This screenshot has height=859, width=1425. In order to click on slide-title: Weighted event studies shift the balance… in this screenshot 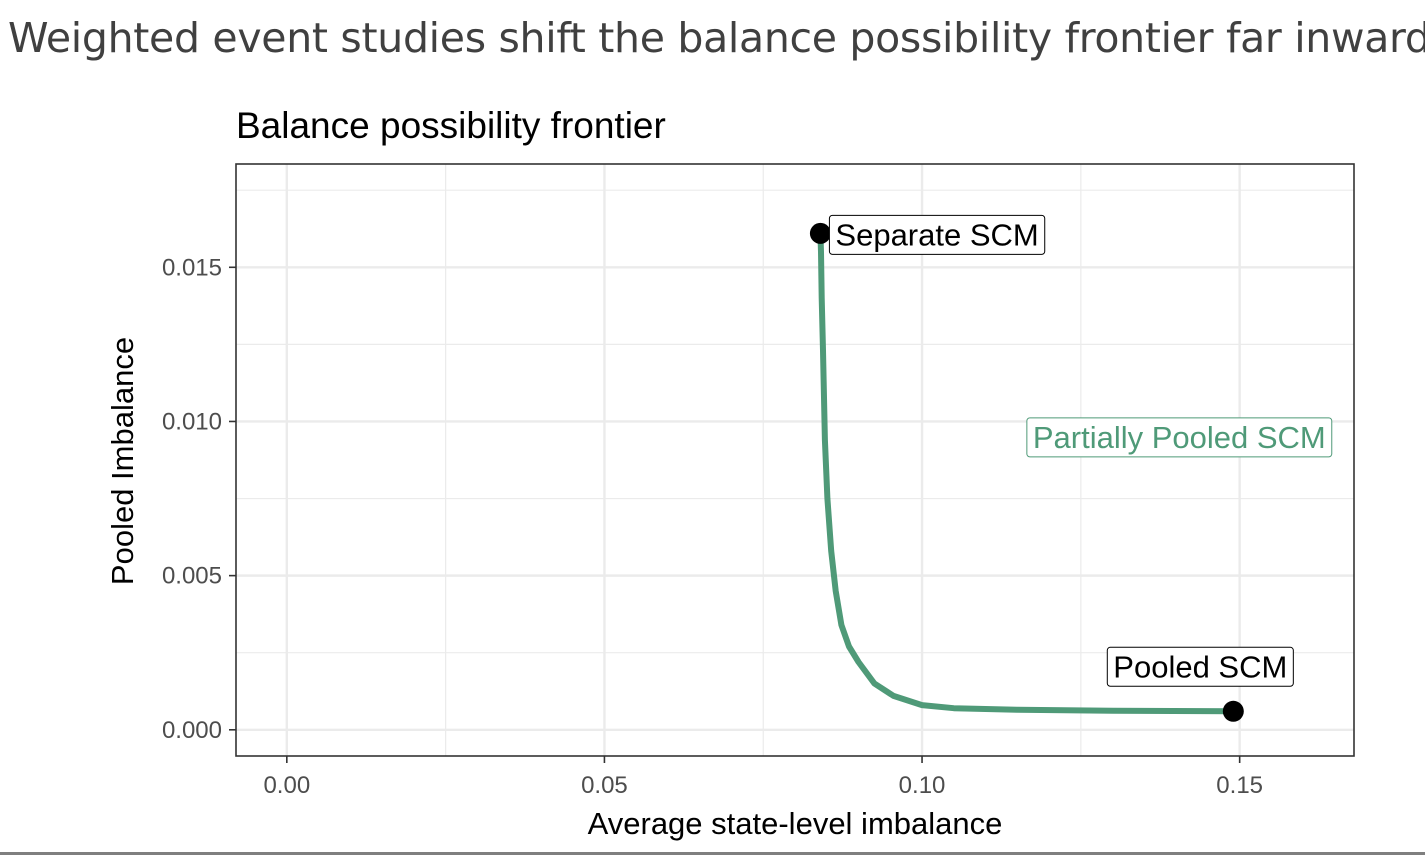, I will do `click(716, 38)`.